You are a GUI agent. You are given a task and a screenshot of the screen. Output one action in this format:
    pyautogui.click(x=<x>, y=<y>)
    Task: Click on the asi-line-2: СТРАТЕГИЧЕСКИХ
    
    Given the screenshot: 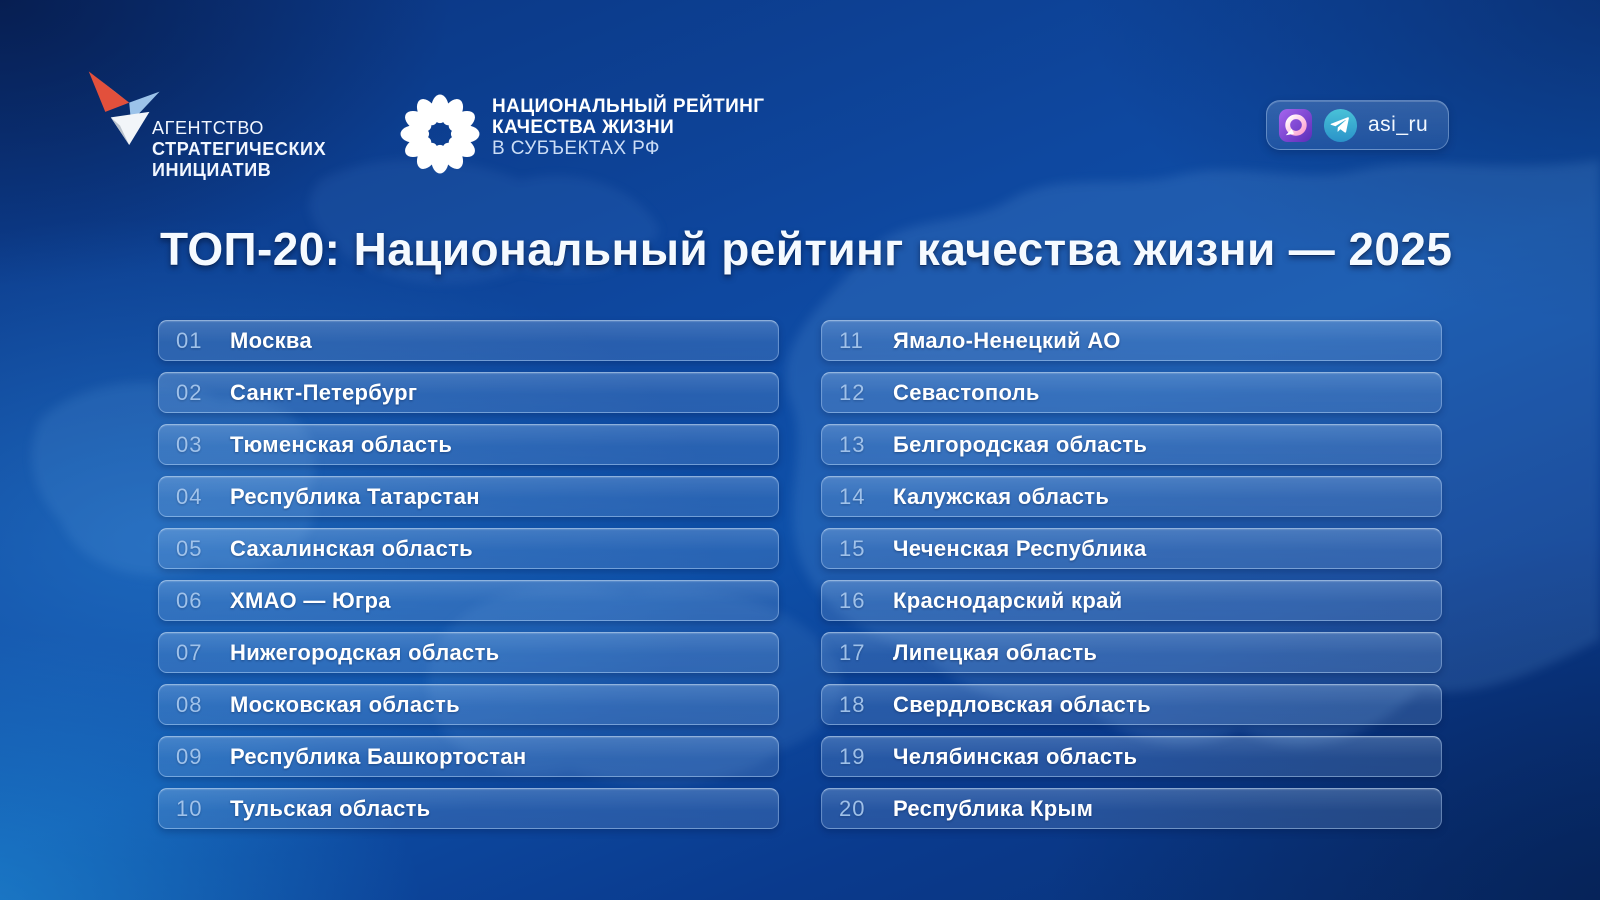 What is the action you would take?
    pyautogui.click(x=239, y=149)
    